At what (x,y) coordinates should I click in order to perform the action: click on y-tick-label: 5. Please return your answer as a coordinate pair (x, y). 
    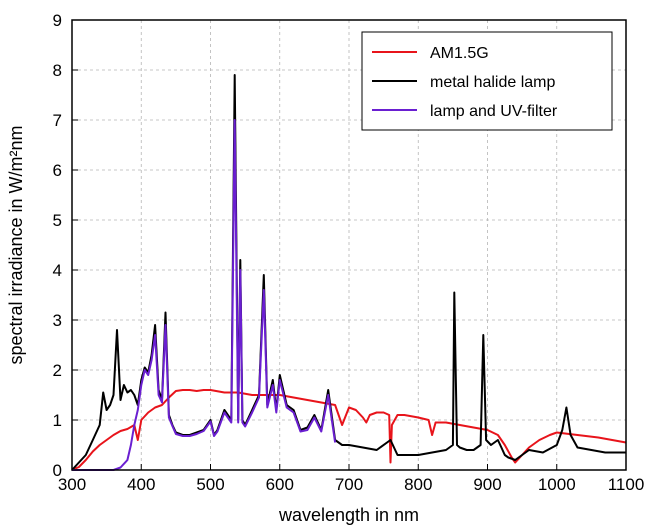
    Looking at the image, I should click on (57, 220).